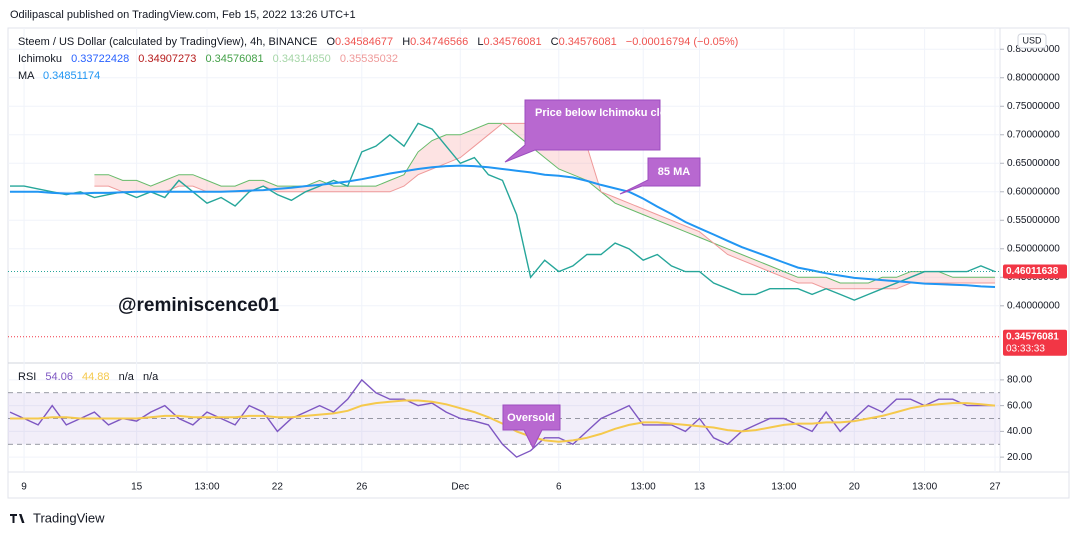 This screenshot has height=536, width=1079. I want to click on indicator-value: 0.34851174, so click(71, 76).